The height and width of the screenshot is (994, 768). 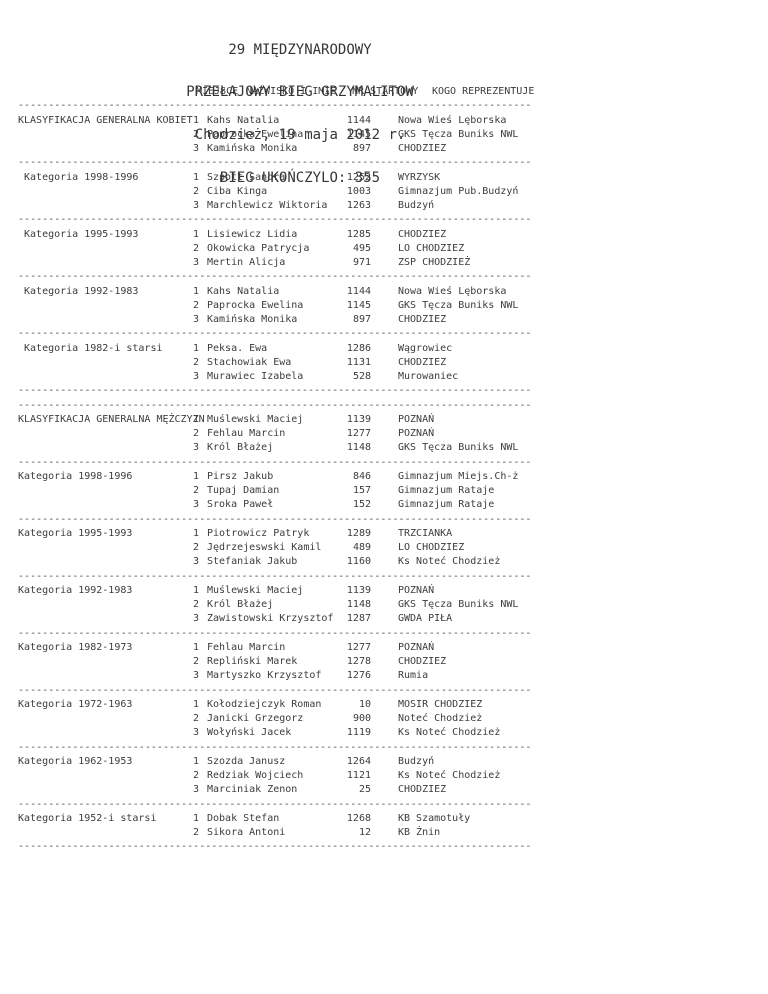 I want to click on bib-number-cell: 1144, so click(x=358, y=120).